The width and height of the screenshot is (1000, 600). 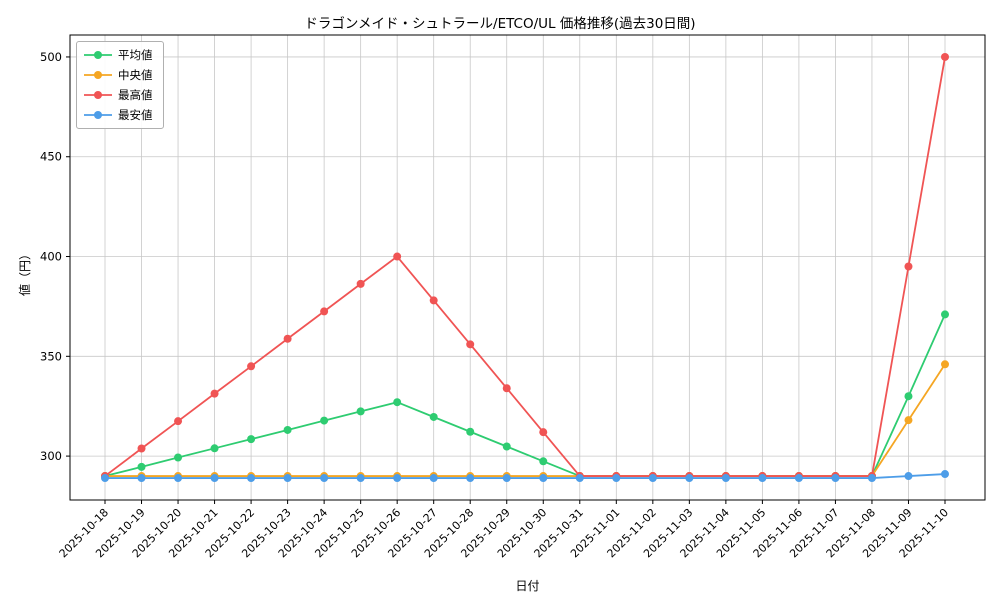 What do you see at coordinates (51, 257) in the screenshot?
I see `y-tick-label: 400` at bounding box center [51, 257].